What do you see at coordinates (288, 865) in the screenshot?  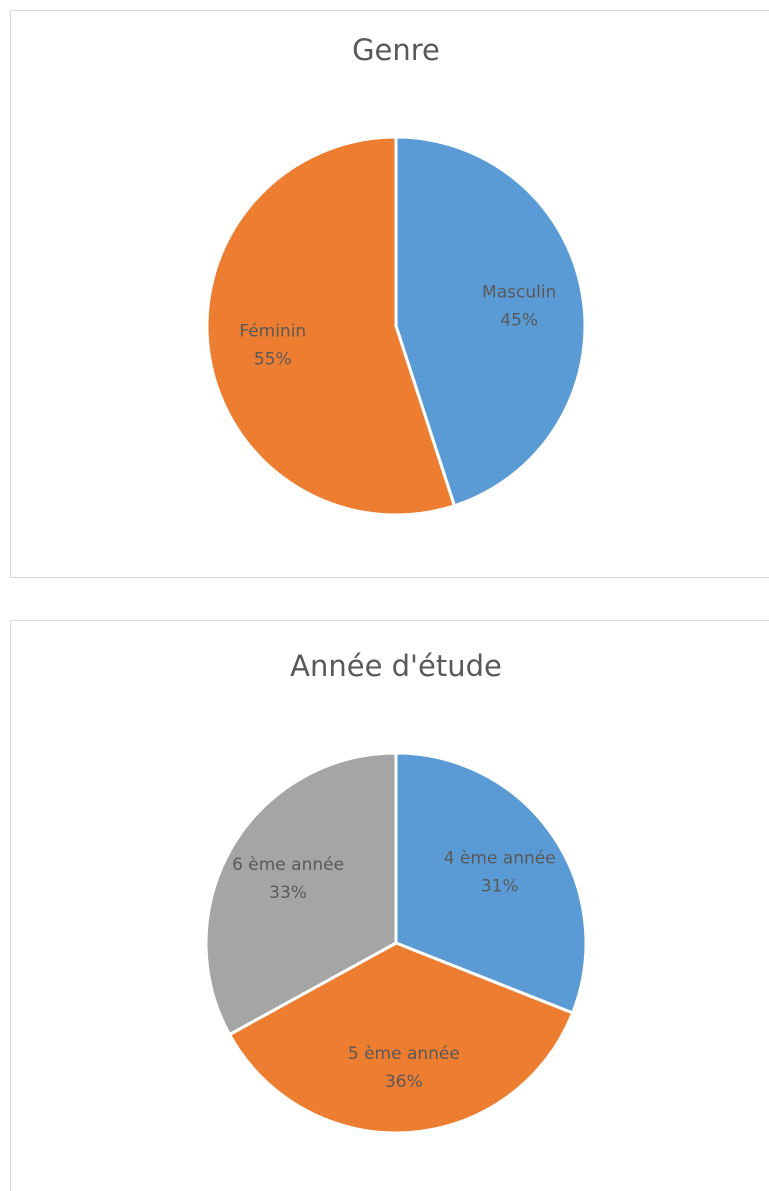 I see `slice-category-label: 6 ème année` at bounding box center [288, 865].